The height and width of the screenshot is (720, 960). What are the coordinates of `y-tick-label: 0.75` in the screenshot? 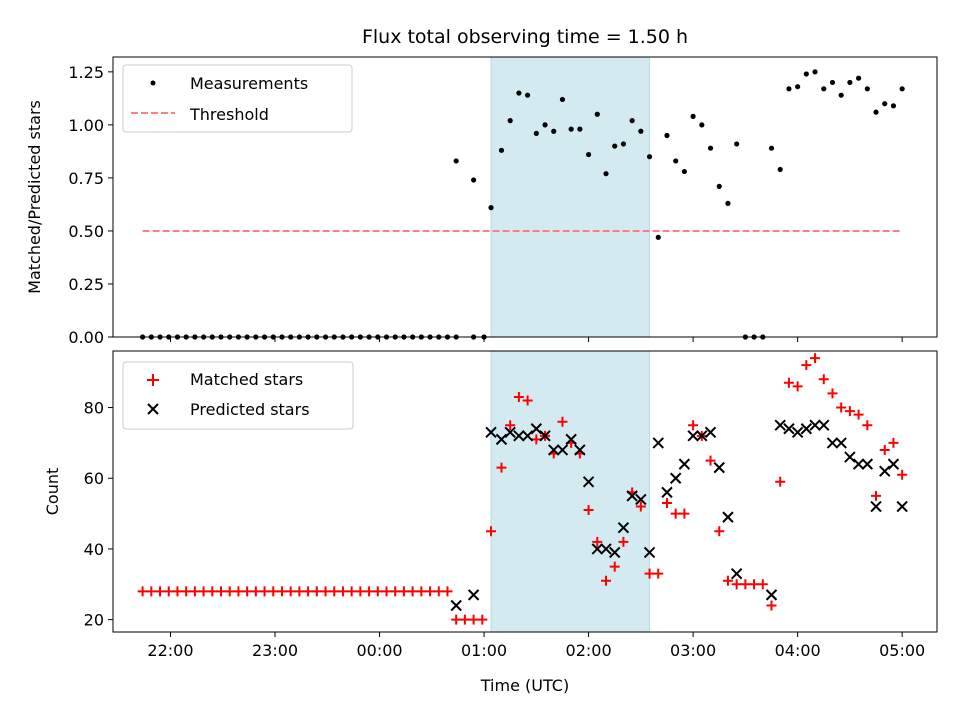 It's located at (86, 178).